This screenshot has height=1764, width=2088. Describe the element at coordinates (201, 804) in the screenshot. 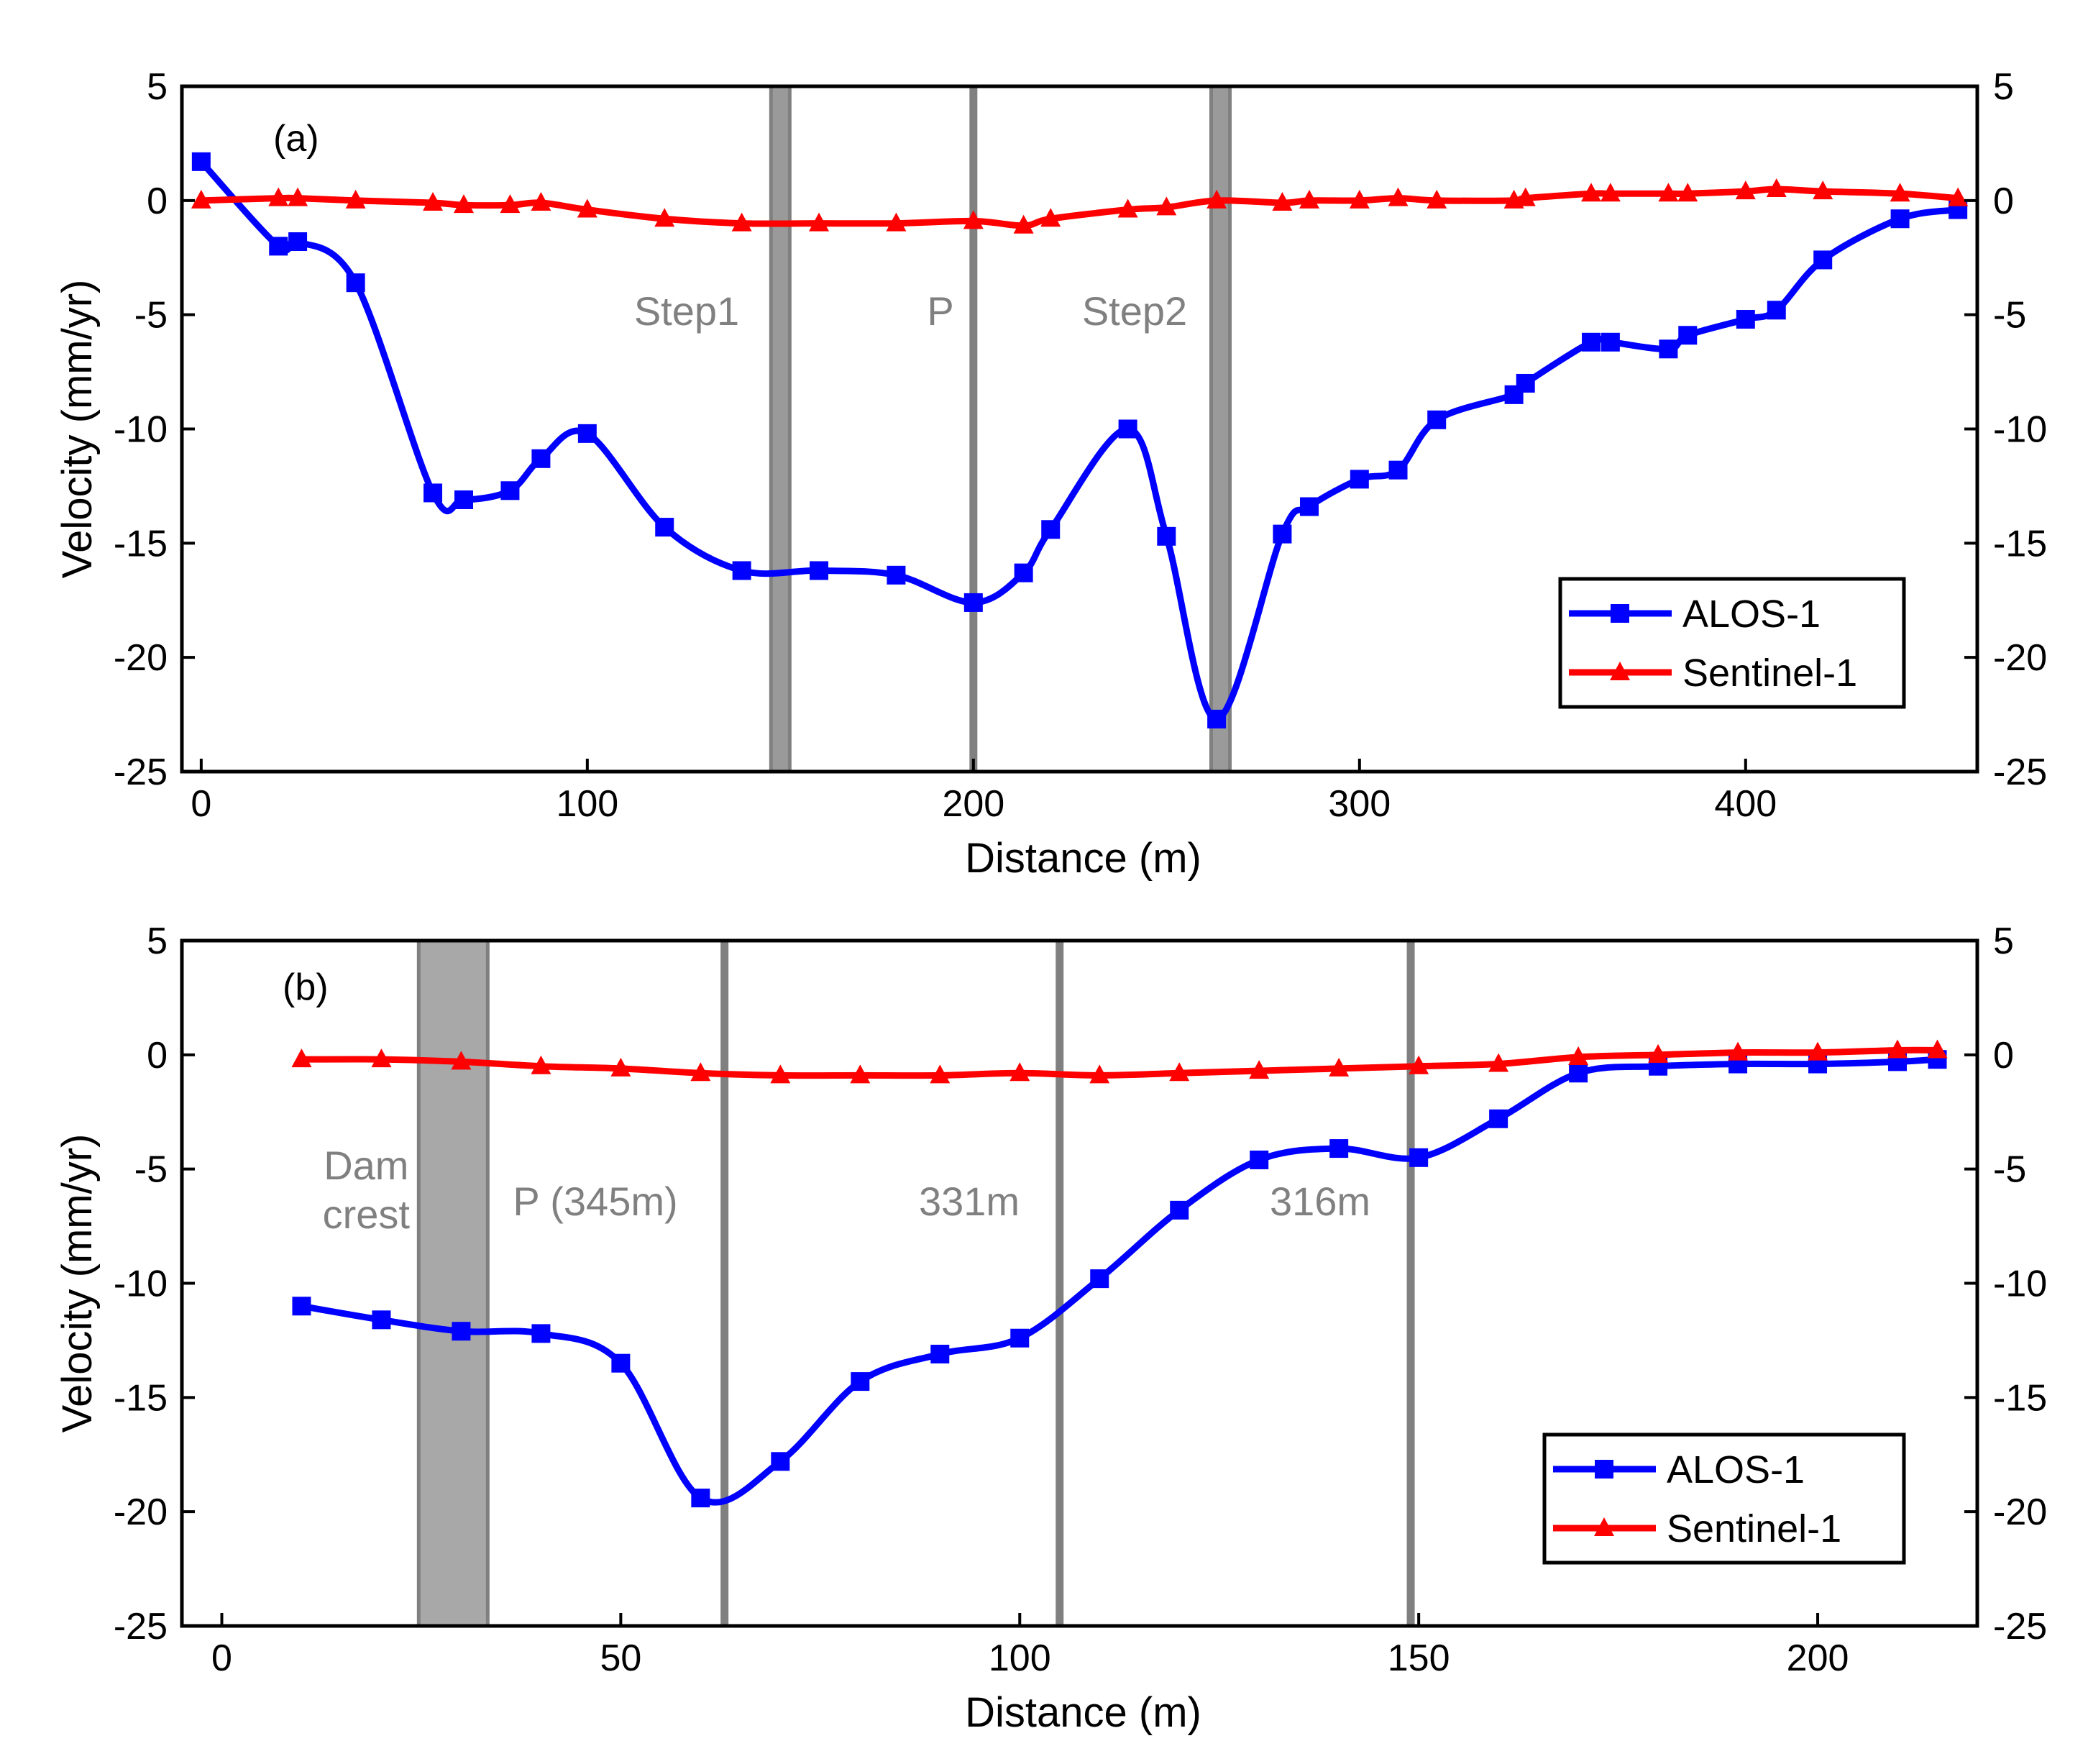

I see `x-tick-label: 0` at that location.